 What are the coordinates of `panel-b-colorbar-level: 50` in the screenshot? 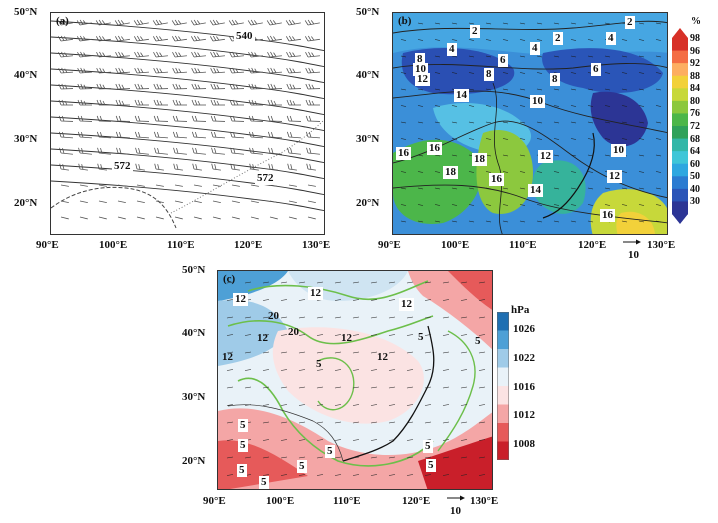 It's located at (695, 177).